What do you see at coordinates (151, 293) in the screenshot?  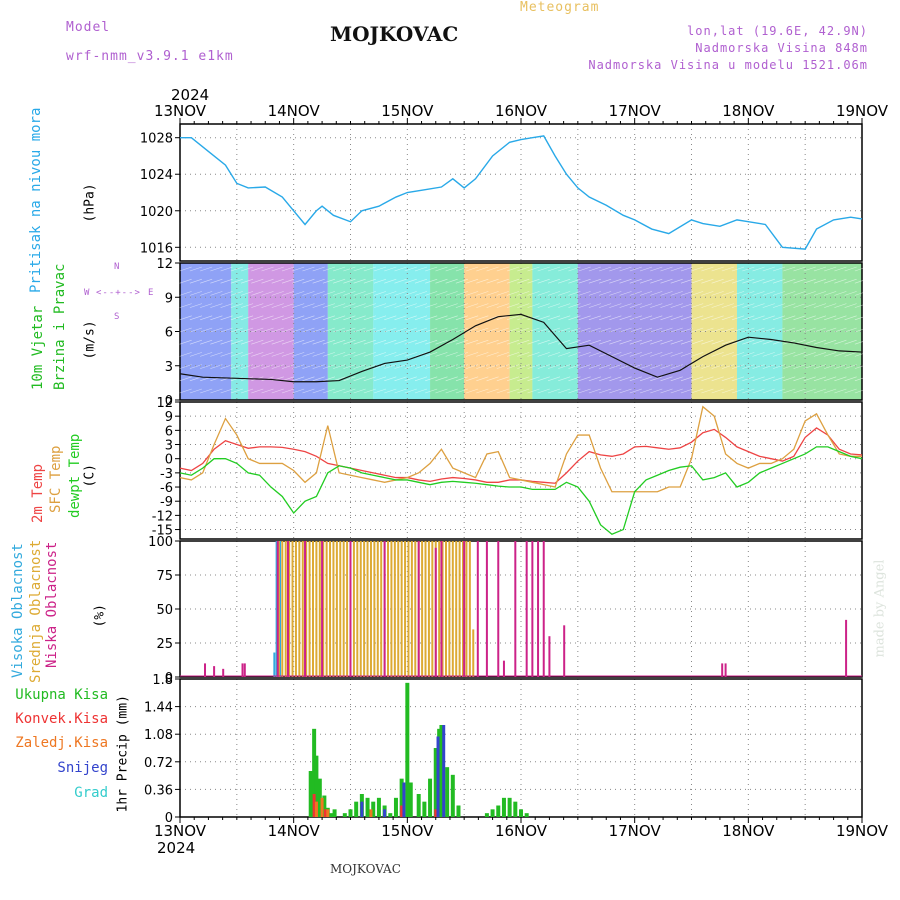 I see `compass-east: E` at bounding box center [151, 293].